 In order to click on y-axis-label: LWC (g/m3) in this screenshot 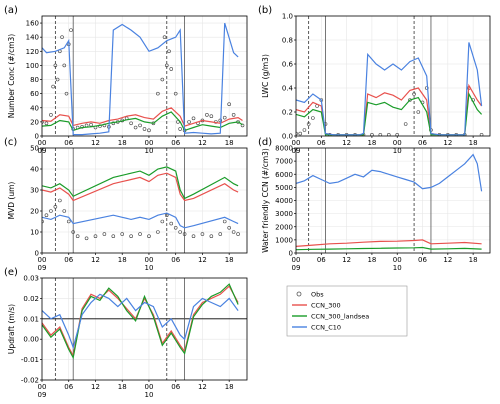, I will do `click(265, 76)`.